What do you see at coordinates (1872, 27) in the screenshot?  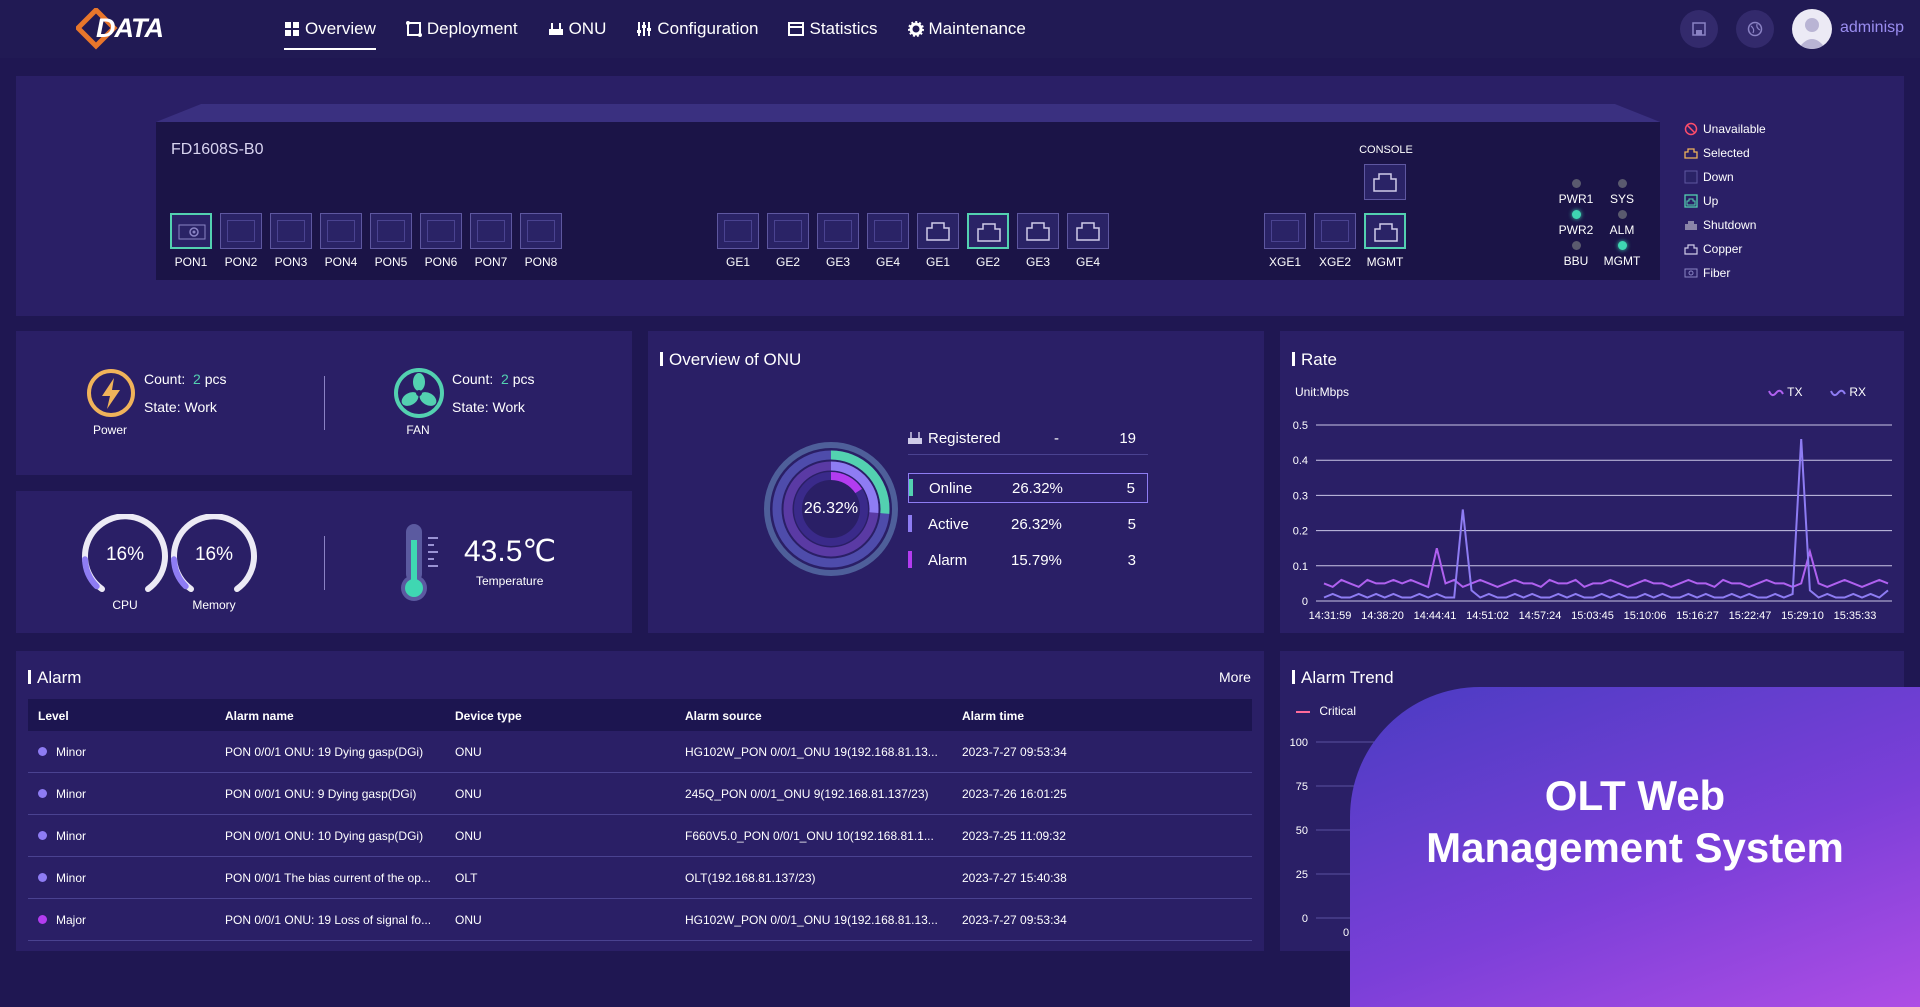 I see `username: adminisp` at bounding box center [1872, 27].